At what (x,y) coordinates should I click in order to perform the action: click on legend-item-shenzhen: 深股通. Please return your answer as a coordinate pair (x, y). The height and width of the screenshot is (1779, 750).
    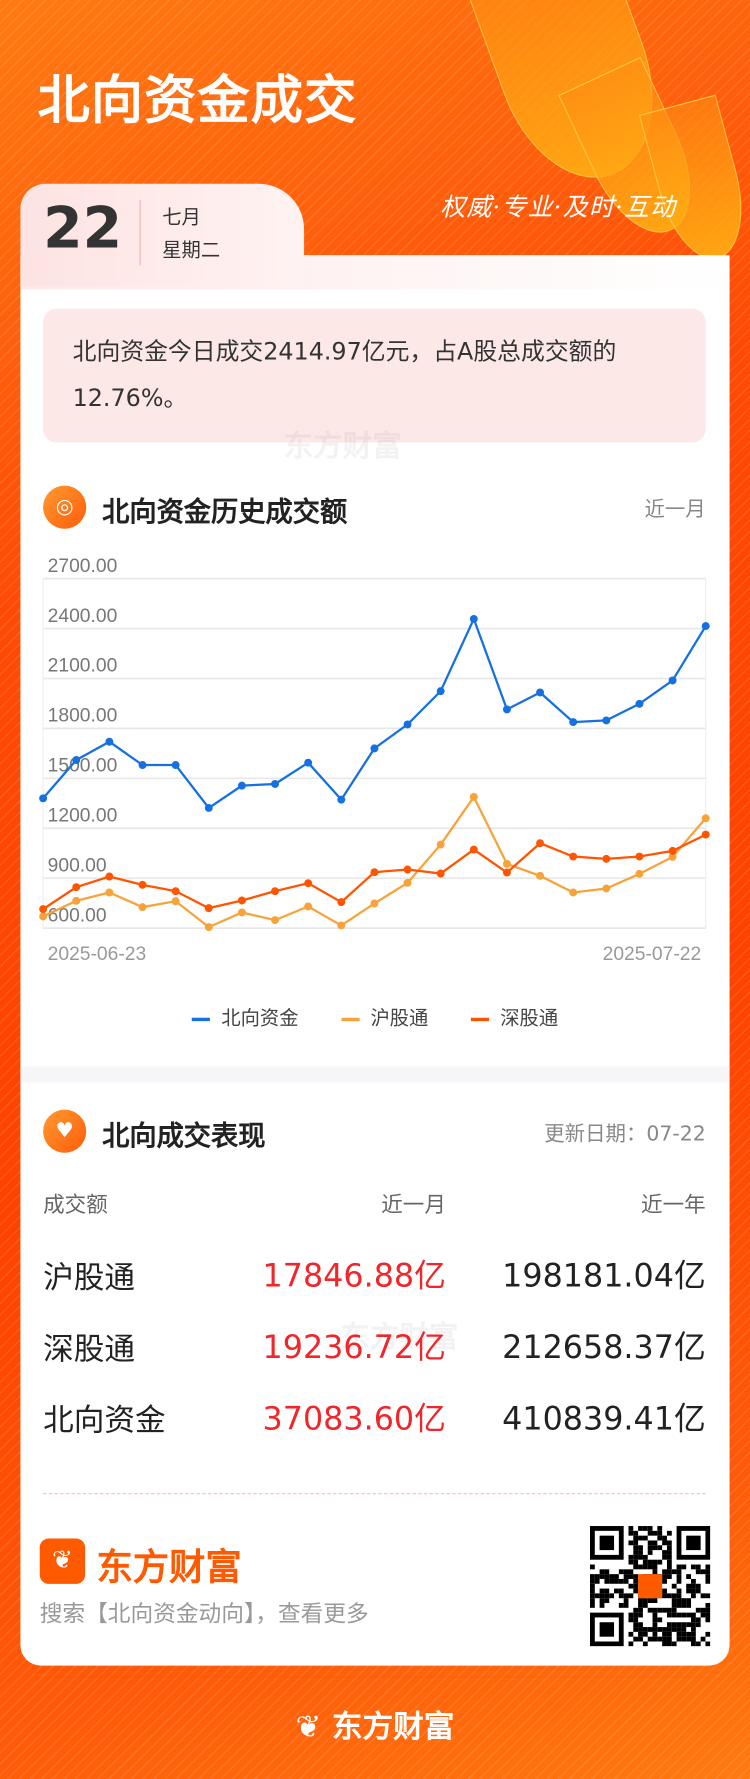
    Looking at the image, I should click on (514, 1016).